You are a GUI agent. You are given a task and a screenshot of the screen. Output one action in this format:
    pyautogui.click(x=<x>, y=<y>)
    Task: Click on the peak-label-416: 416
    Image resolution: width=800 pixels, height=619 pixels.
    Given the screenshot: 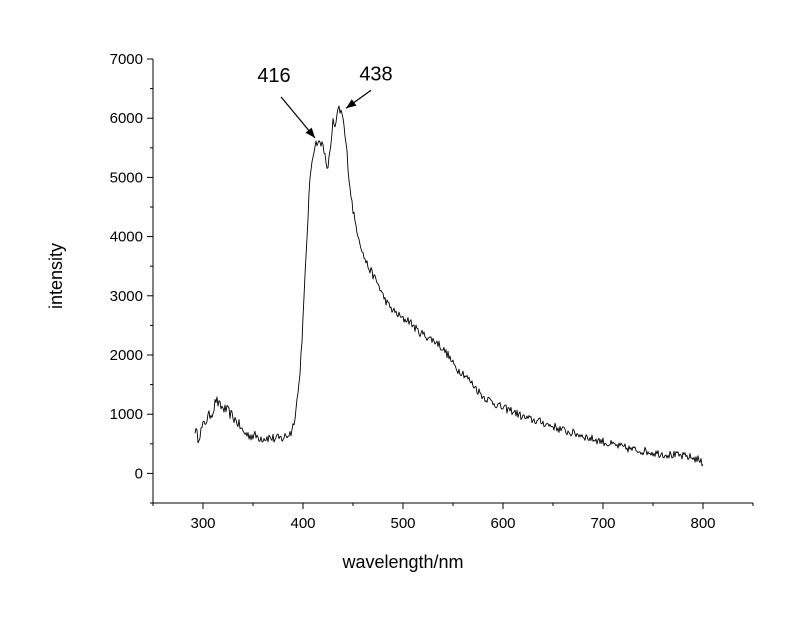 What is the action you would take?
    pyautogui.click(x=273, y=76)
    